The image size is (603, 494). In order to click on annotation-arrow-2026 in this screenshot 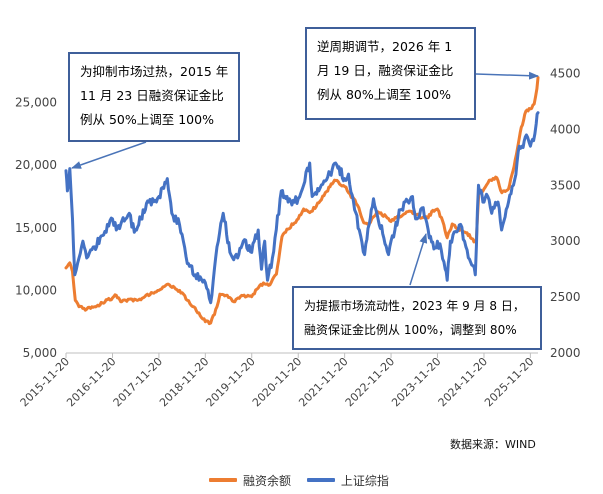, I will do `click(507, 75)`.